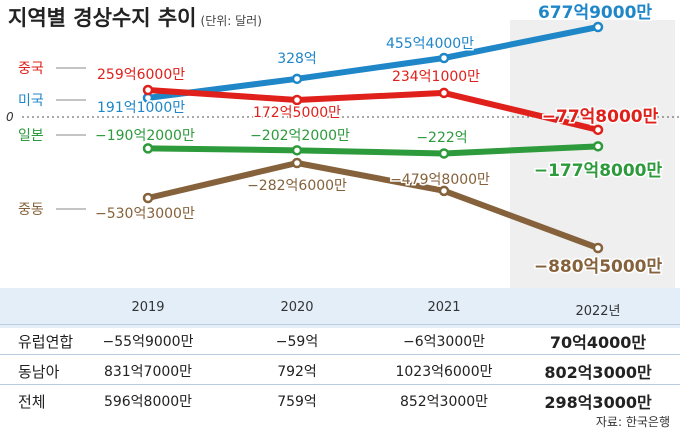 The width and height of the screenshot is (680, 436). I want to click on data-label: −190억2000만, so click(145, 136).